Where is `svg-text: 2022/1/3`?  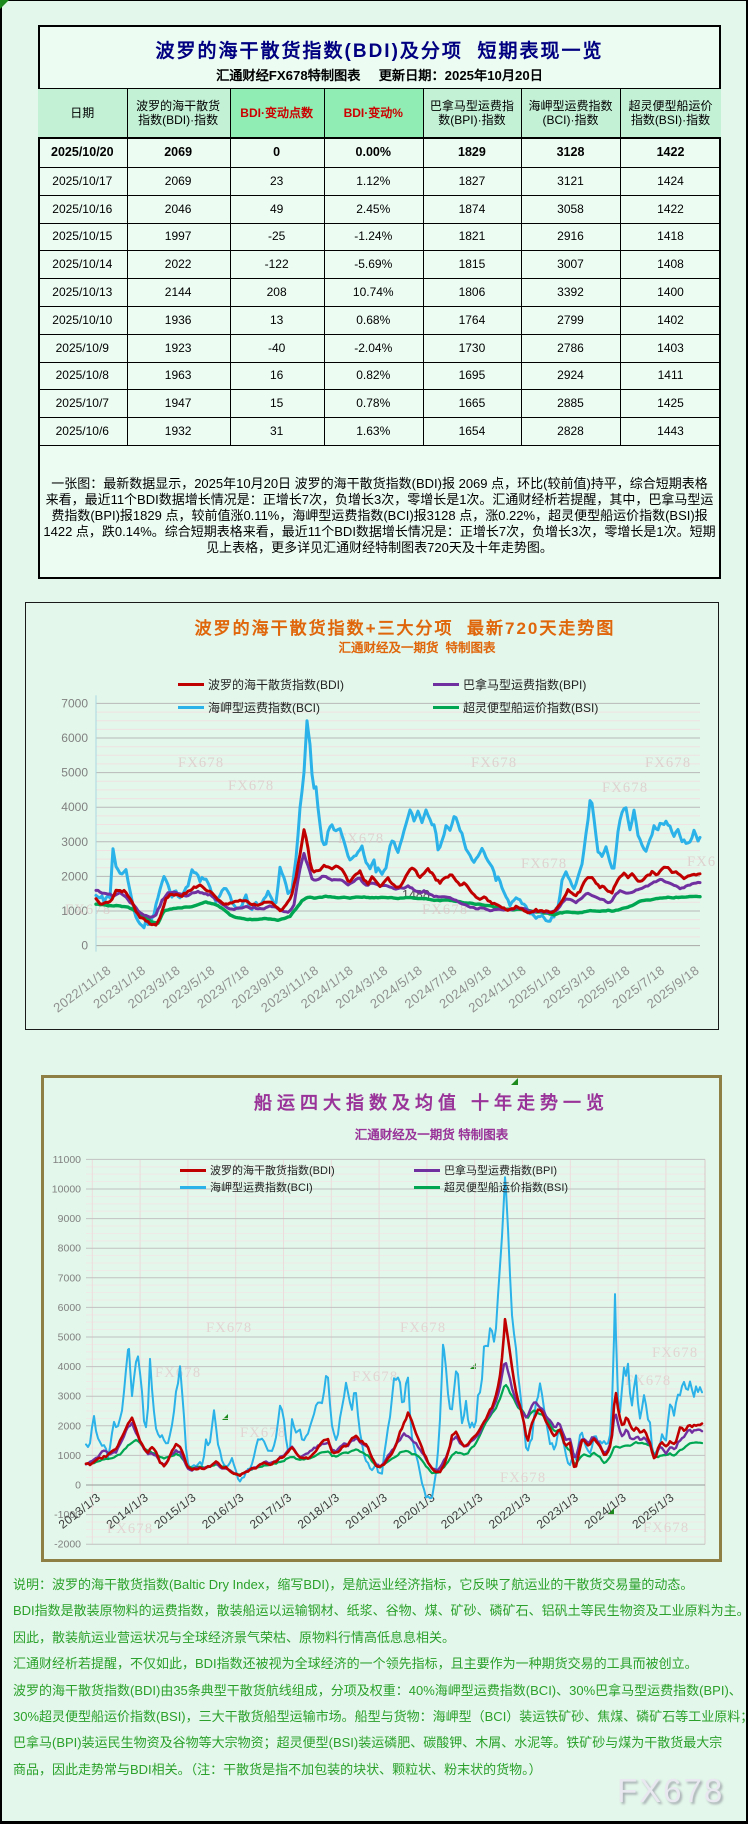 svg-text: 2022/1/3 is located at coordinates (509, 1510).